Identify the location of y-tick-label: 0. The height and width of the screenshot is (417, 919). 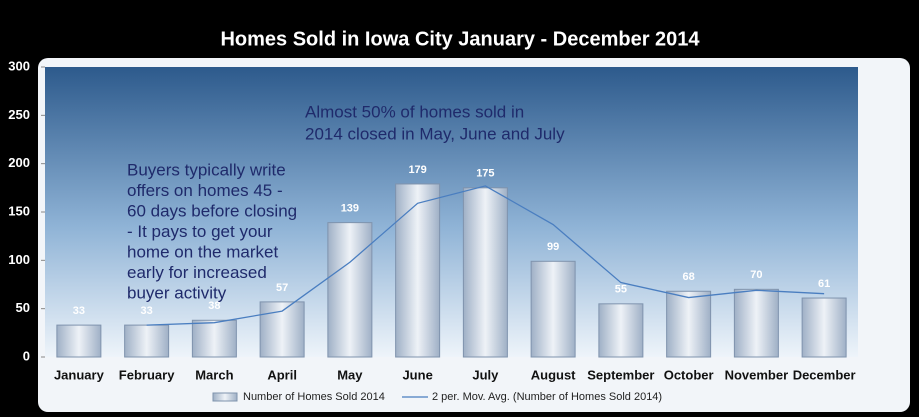
(26, 355).